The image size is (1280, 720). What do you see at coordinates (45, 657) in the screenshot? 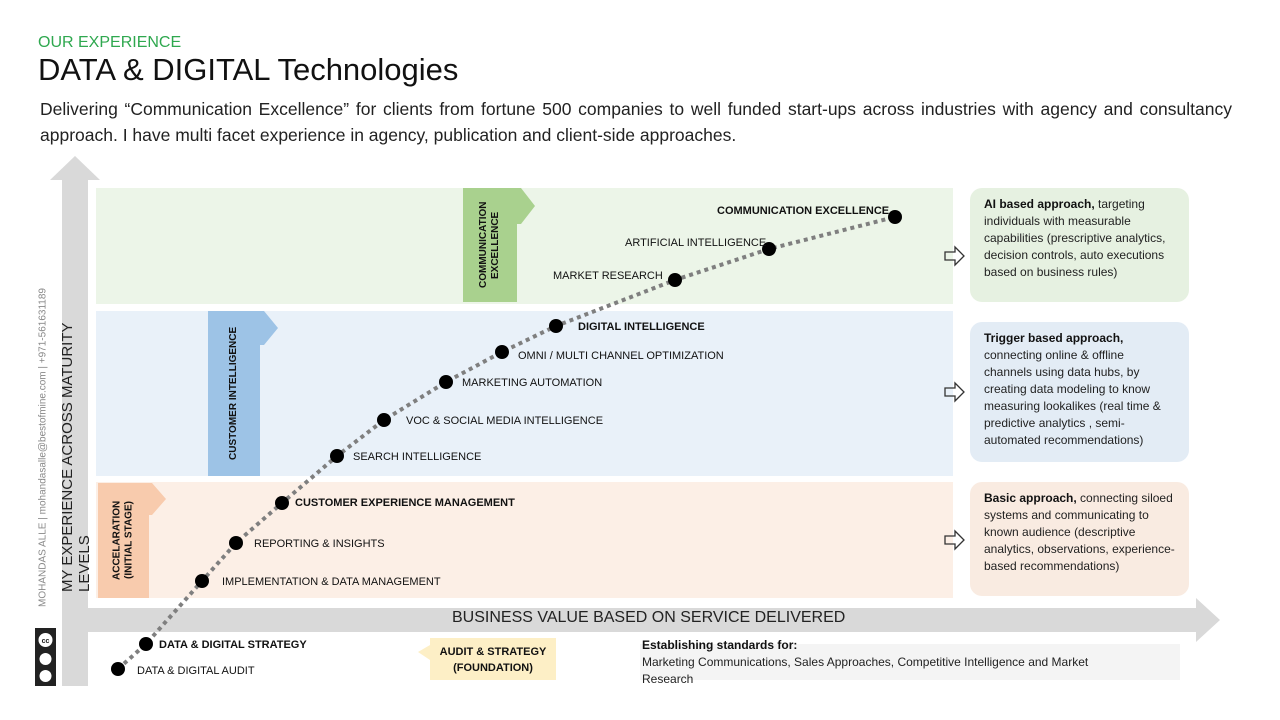
I see `creative-commons-icon: cc` at bounding box center [45, 657].